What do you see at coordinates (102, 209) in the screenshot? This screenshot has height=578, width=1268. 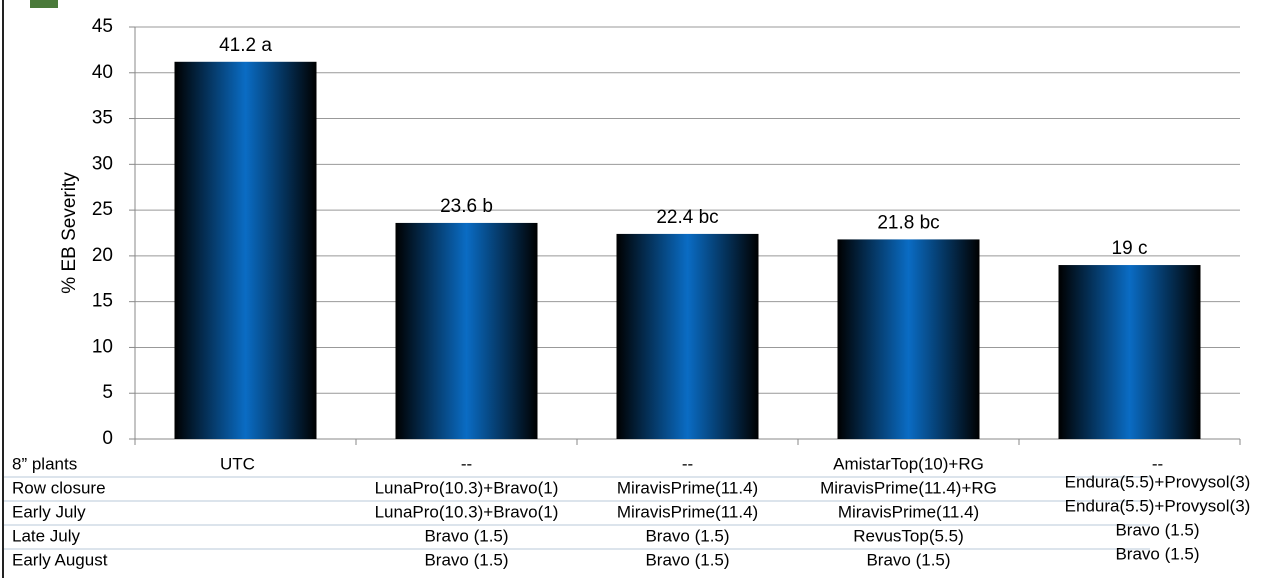 I see `y-tick-label: 25` at bounding box center [102, 209].